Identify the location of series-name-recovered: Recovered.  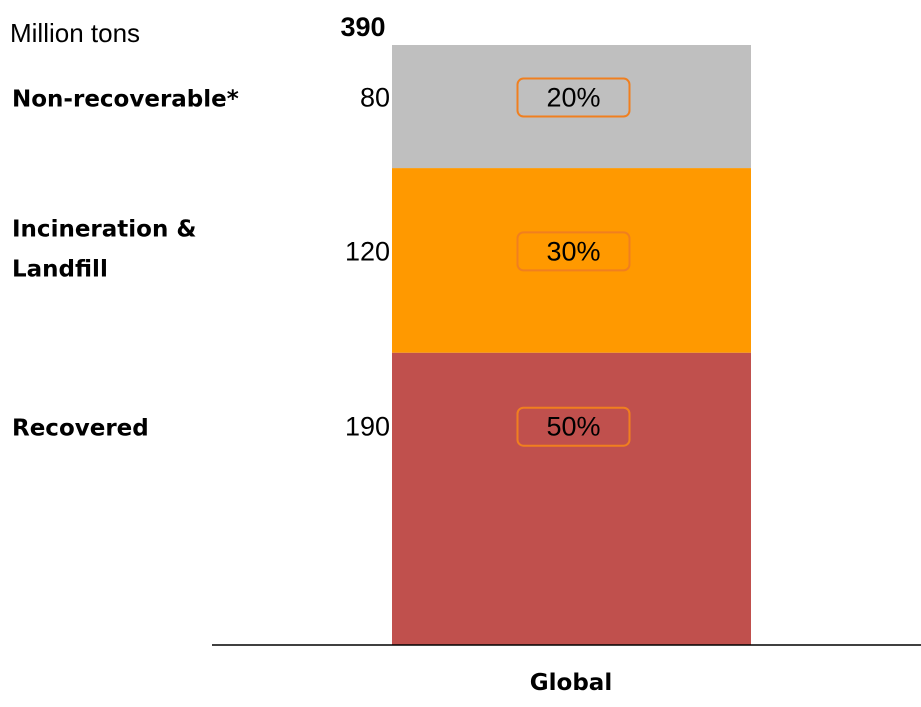
(80, 429).